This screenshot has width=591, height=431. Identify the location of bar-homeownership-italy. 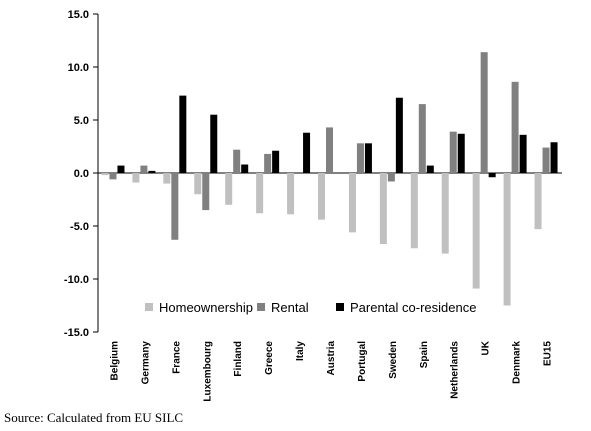
(291, 194).